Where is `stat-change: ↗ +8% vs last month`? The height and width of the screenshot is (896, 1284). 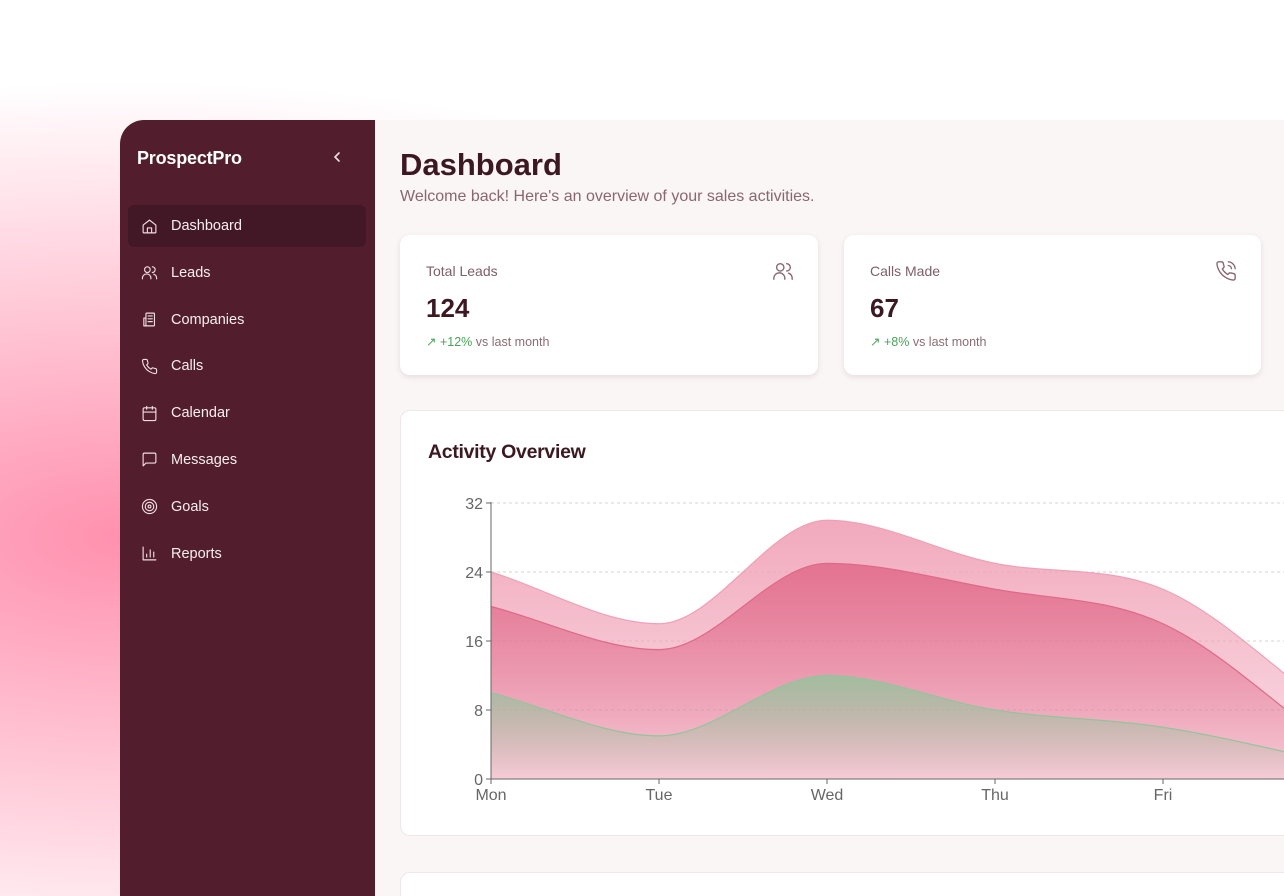 stat-change: ↗ +8% vs last month is located at coordinates (928, 341).